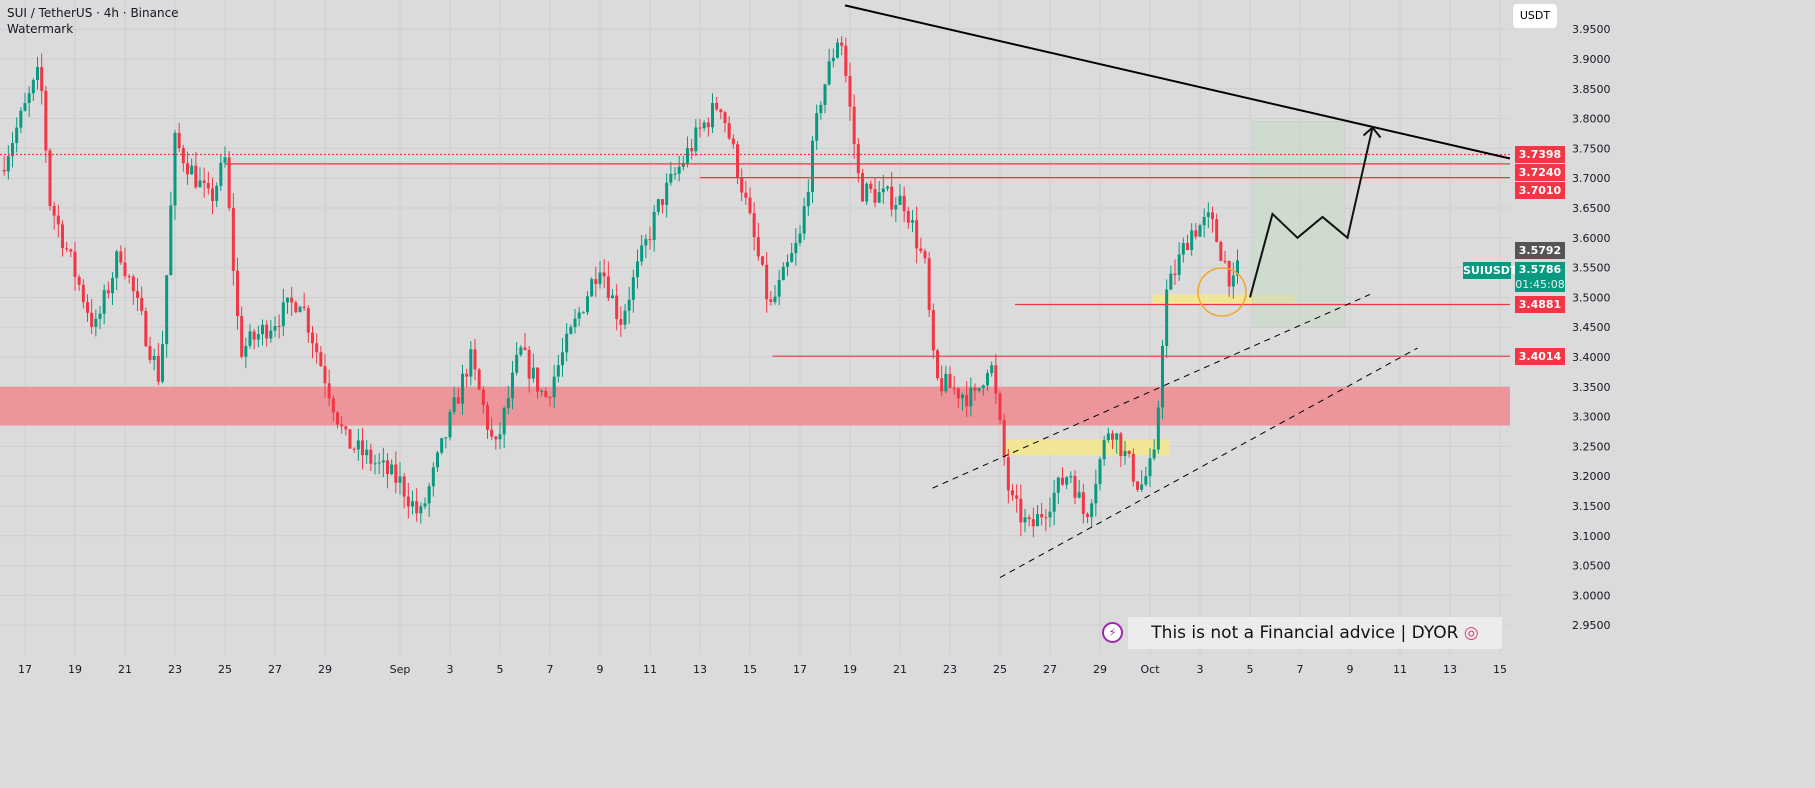 Image resolution: width=1815 pixels, height=788 pixels. What do you see at coordinates (1591, 446) in the screenshot?
I see `y-tick-label: 3.2500` at bounding box center [1591, 446].